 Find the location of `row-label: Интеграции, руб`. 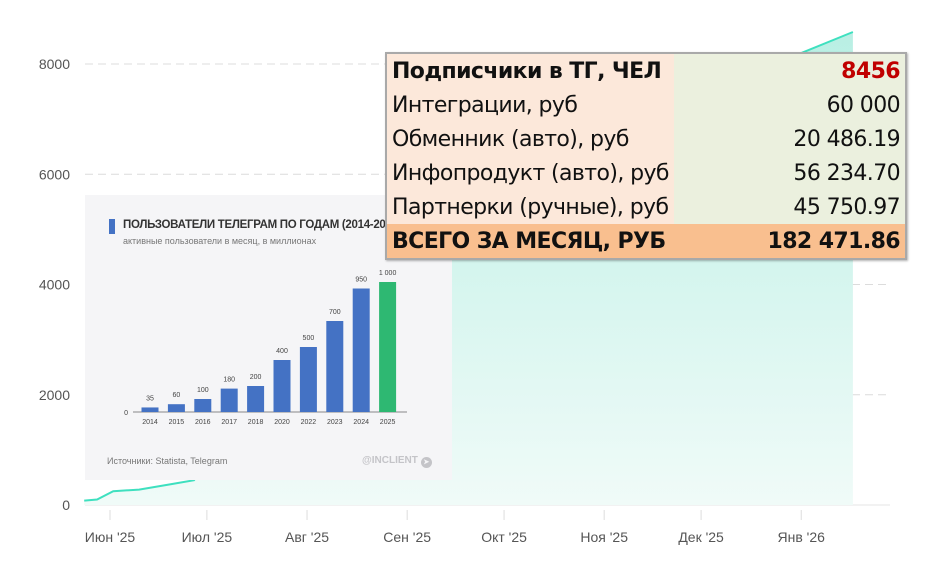

row-label: Интеграции, руб is located at coordinates (530, 105).